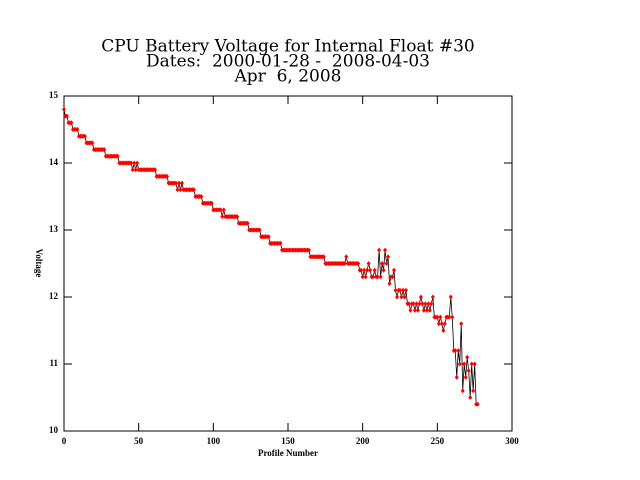 The image size is (640, 480). What do you see at coordinates (288, 77) in the screenshot?
I see `chart-date: Apr 6, 2008` at bounding box center [288, 77].